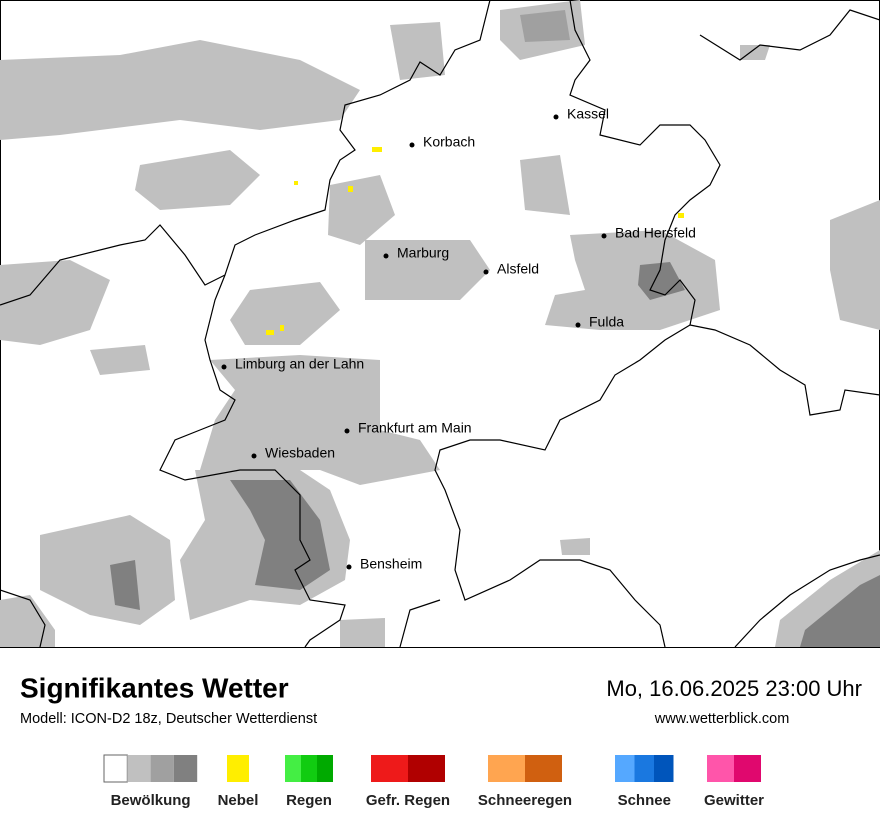 The height and width of the screenshot is (835, 880). Describe the element at coordinates (518, 269) in the screenshot. I see `city-label: Alsfeld` at that location.